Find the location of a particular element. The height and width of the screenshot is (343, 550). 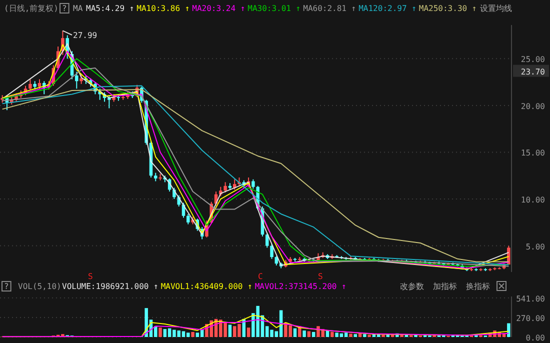

text: MA5:4.29 ↑ is located at coordinates (110, 8).